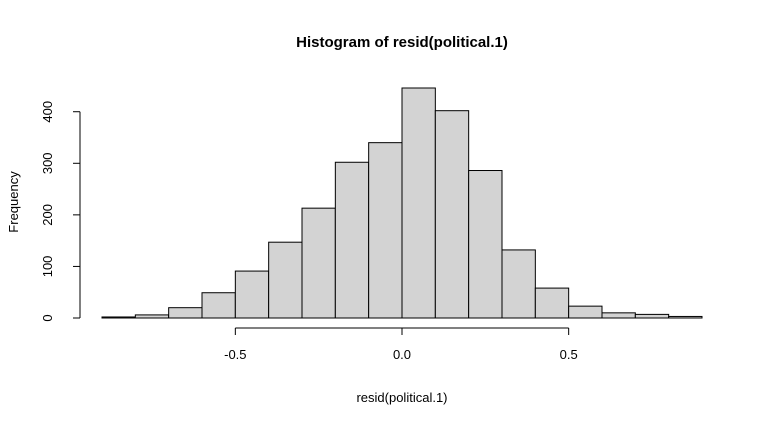 Image resolution: width=766 pixels, height=426 pixels. Describe the element at coordinates (60, 211) in the screenshot. I see `y-axis: 0 100 200 300 400` at that location.